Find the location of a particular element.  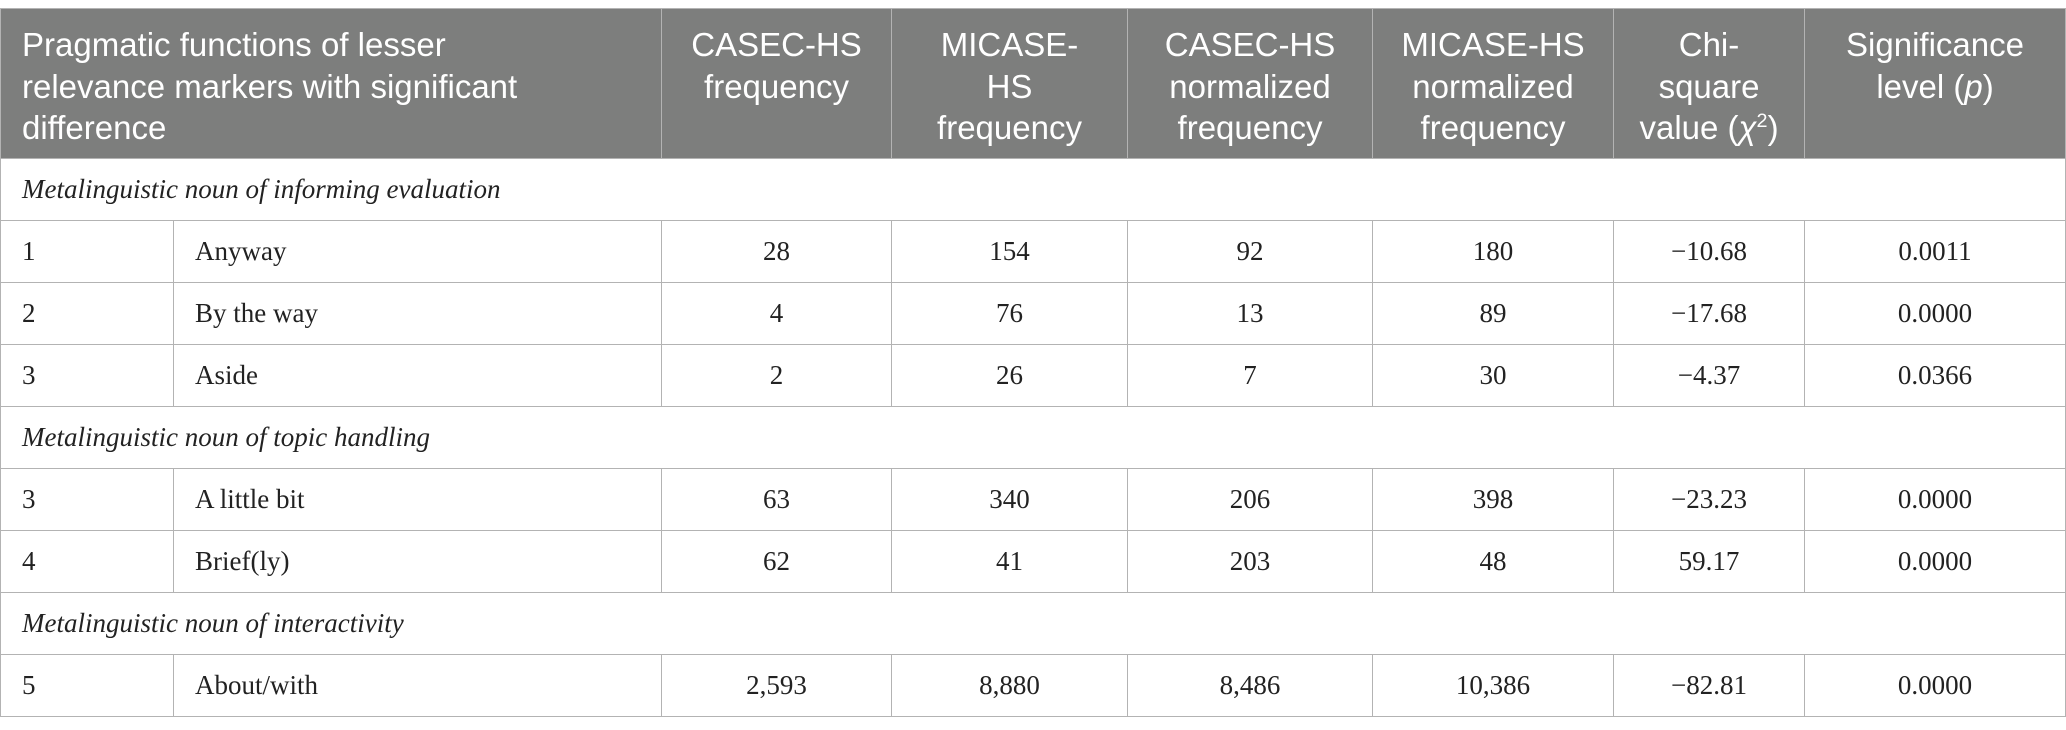

chi-square-cell: 59.17 is located at coordinates (1709, 561).